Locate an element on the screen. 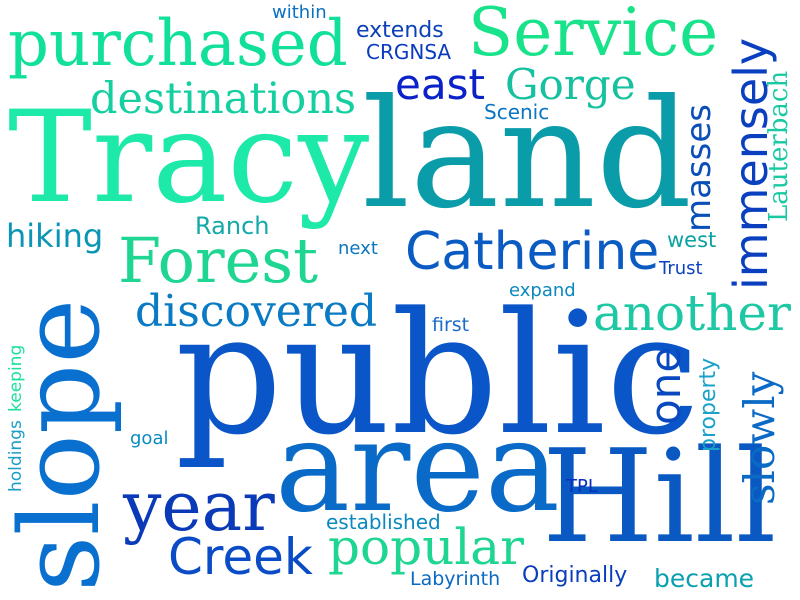 The height and width of the screenshot is (600, 800). word-purchased: purchased is located at coordinates (178, 44).